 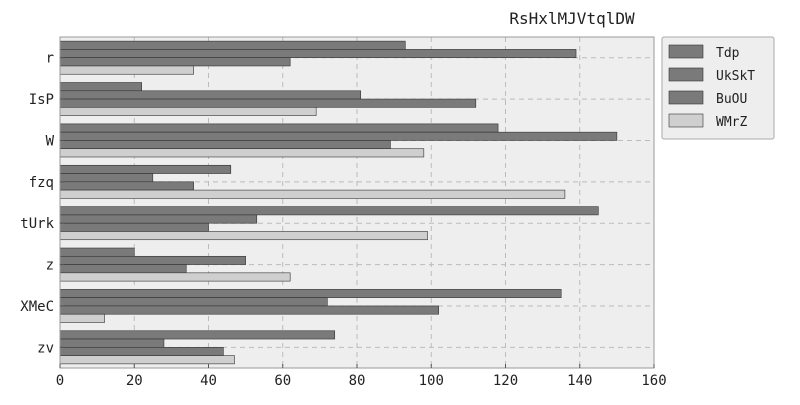 What do you see at coordinates (175, 277) in the screenshot?
I see `bar-WMrZ-z` at bounding box center [175, 277].